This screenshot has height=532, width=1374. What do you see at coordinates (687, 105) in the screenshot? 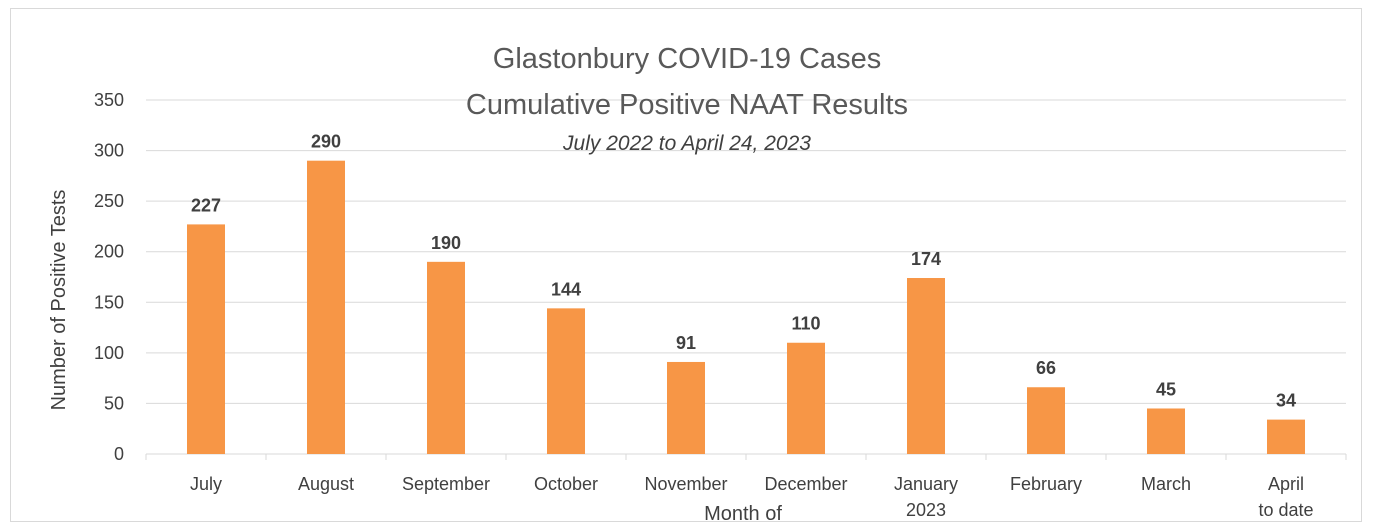
I see `chart-title-line2: Cumulative Positive NAAT Results` at bounding box center [687, 105].